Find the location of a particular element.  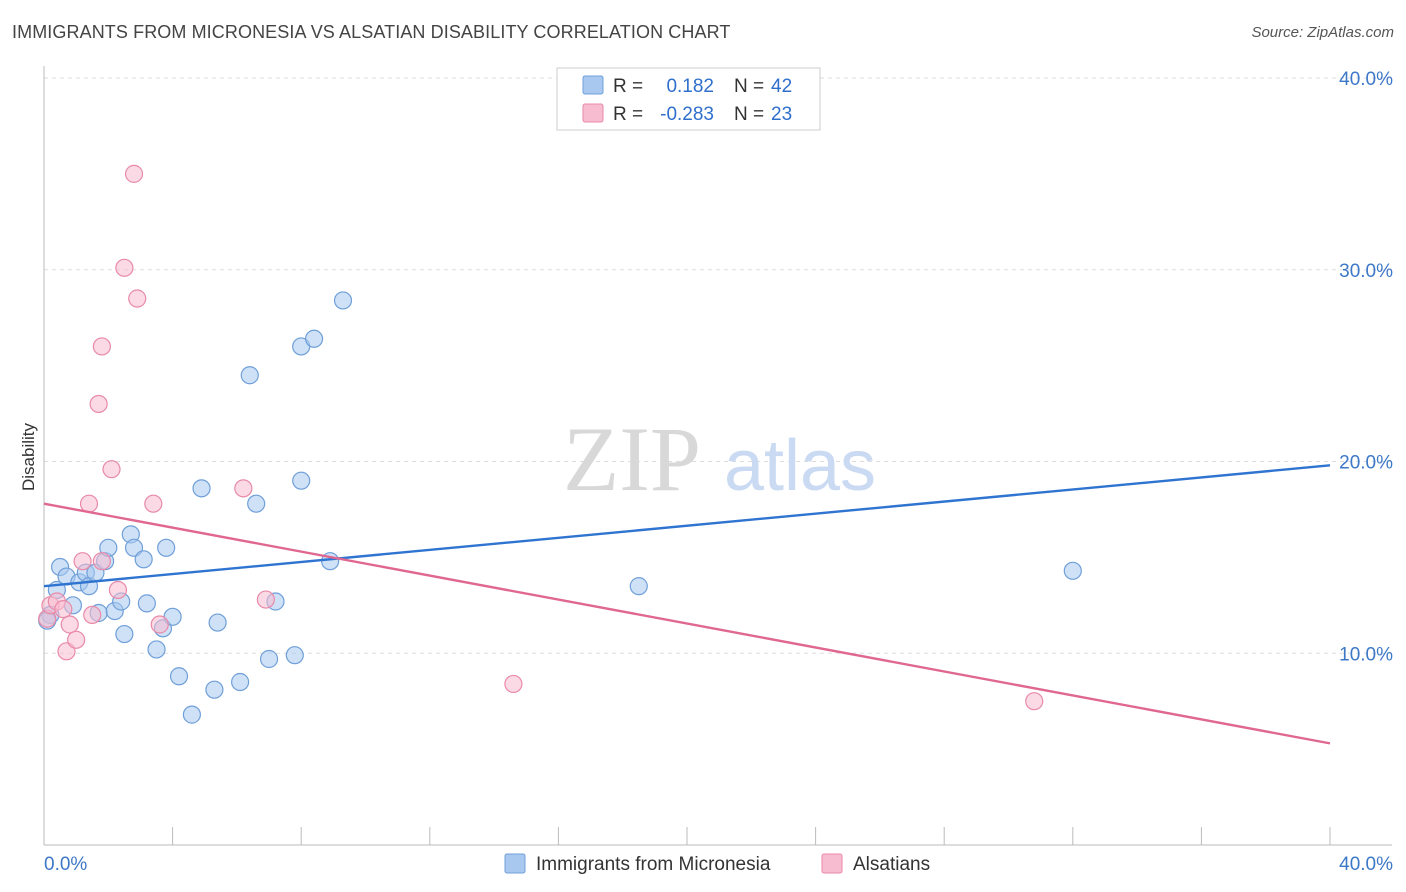

legend-label-alsatians: Alsatians is located at coordinates (891, 864).